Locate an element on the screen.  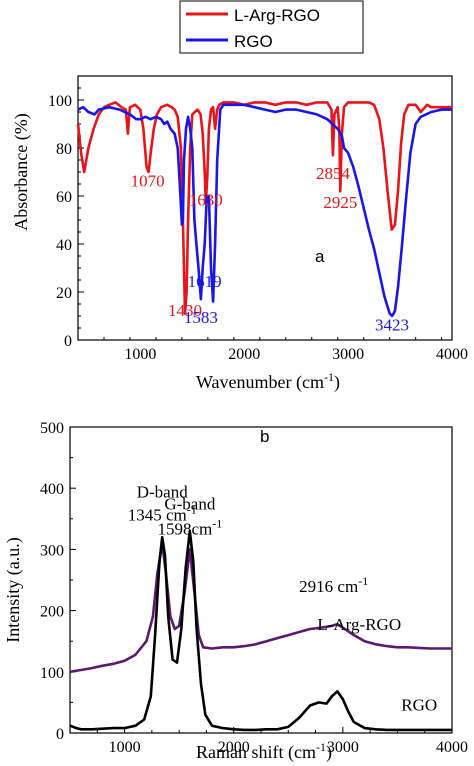
chart-b-annotation: L-Arg-RGO is located at coordinates (359, 624).